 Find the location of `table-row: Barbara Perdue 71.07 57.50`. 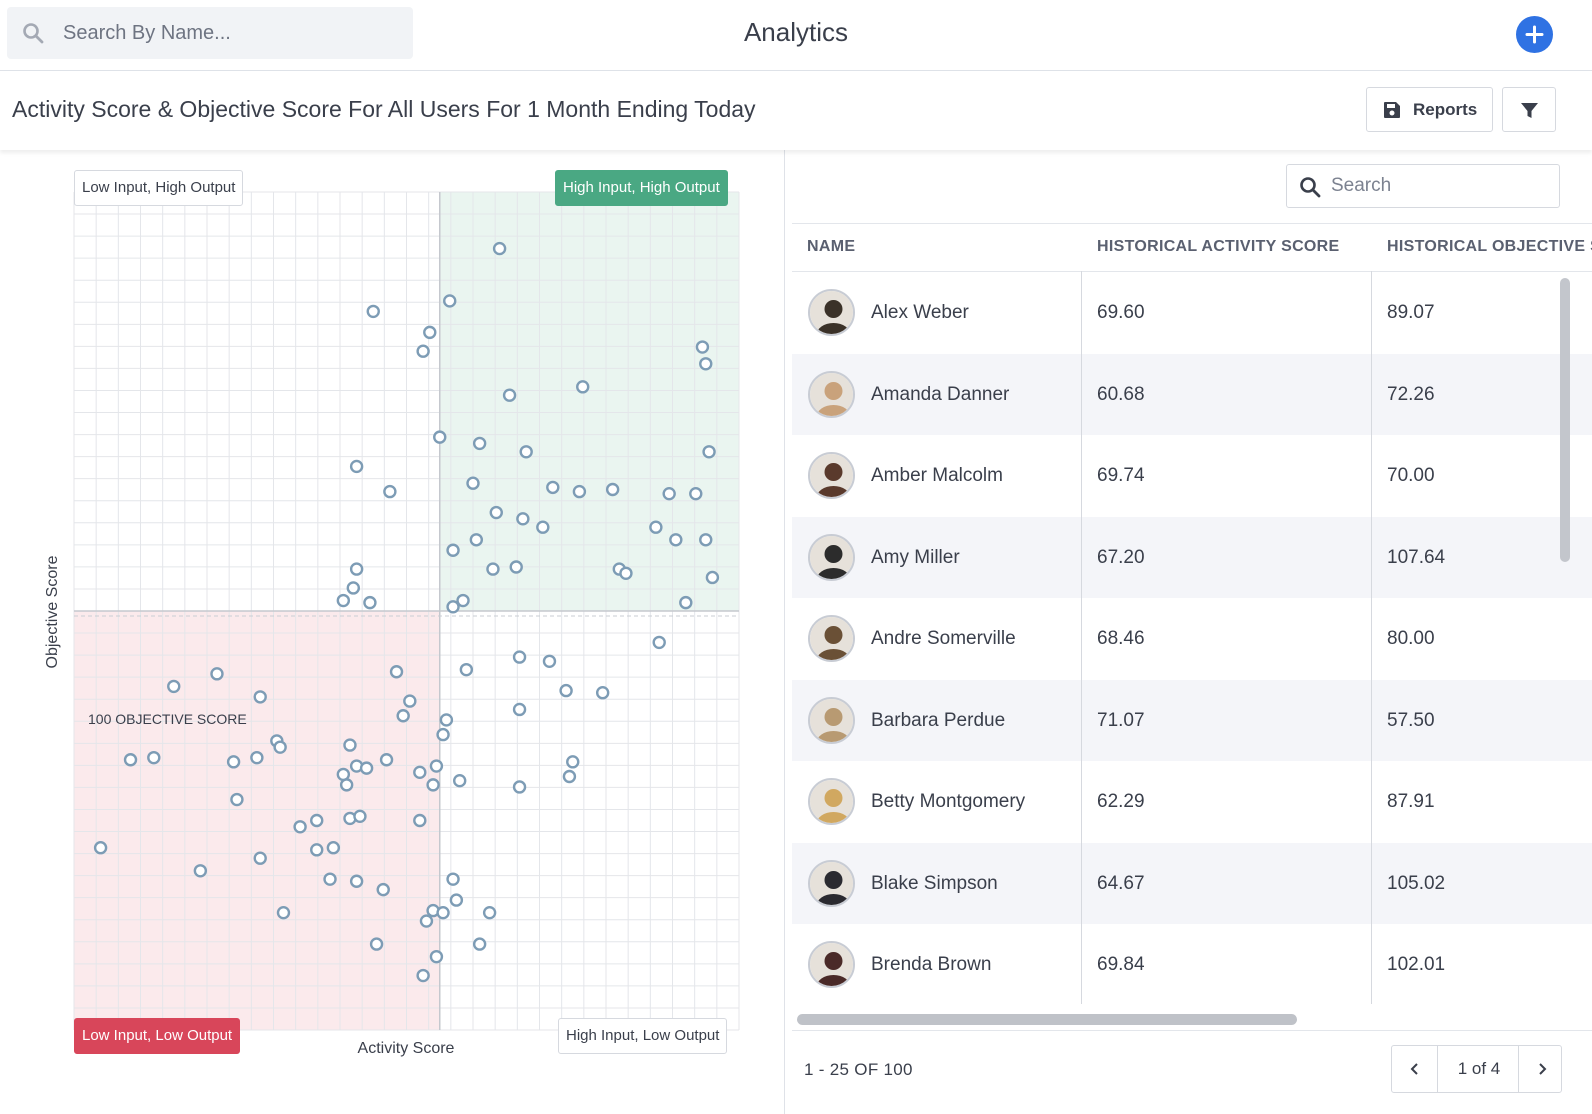

table-row: Barbara Perdue 71.07 57.50 is located at coordinates (1192, 720).